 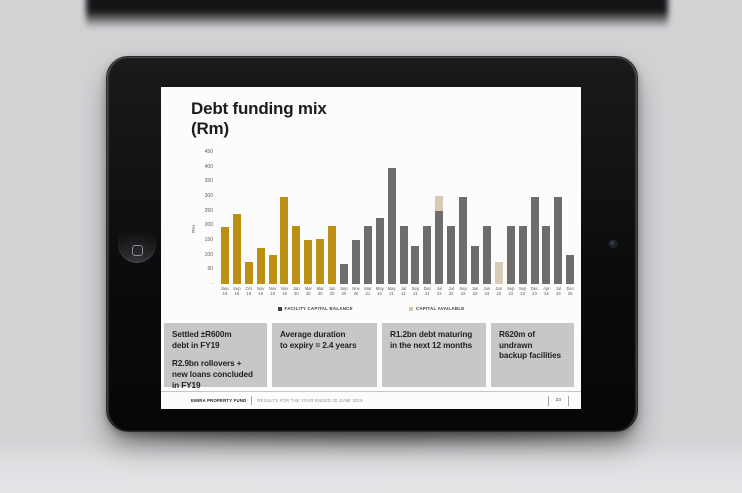 I want to click on bar-column: Sep 22, so click(x=463, y=224).